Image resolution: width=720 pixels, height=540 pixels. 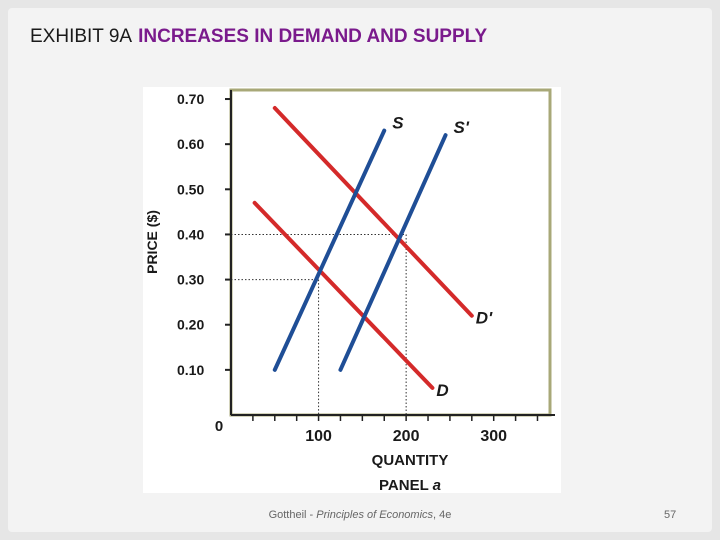 What do you see at coordinates (493, 436) in the screenshot?
I see `x-tick-label: 300` at bounding box center [493, 436].